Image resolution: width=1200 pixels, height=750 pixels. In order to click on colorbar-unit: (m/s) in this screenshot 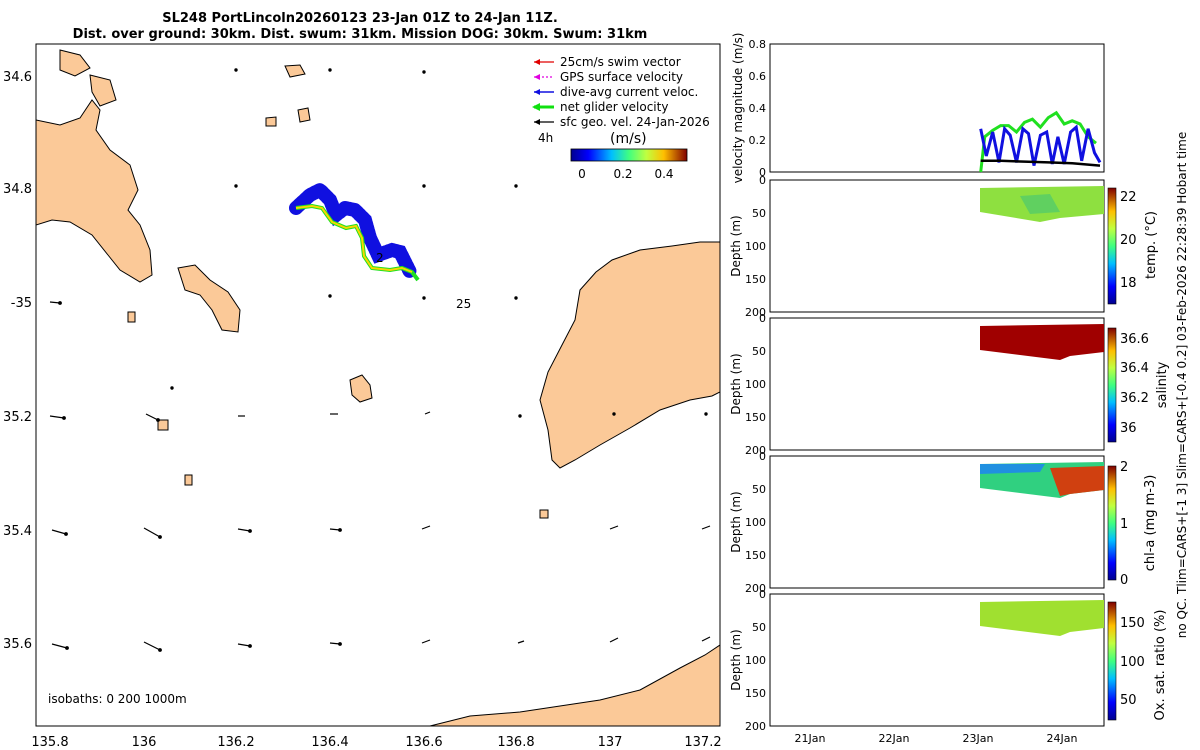, I will do `click(628, 139)`.